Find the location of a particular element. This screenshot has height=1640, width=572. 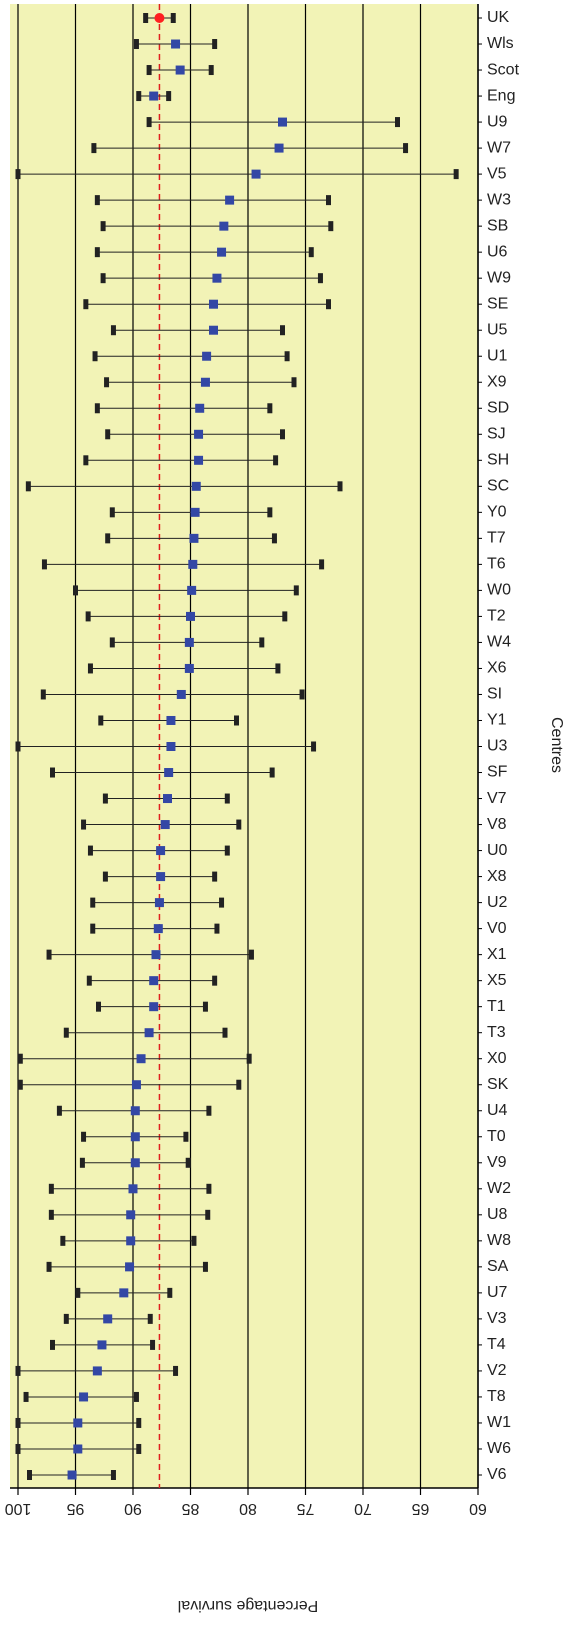

y-tick-label: V6 is located at coordinates (497, 1474).